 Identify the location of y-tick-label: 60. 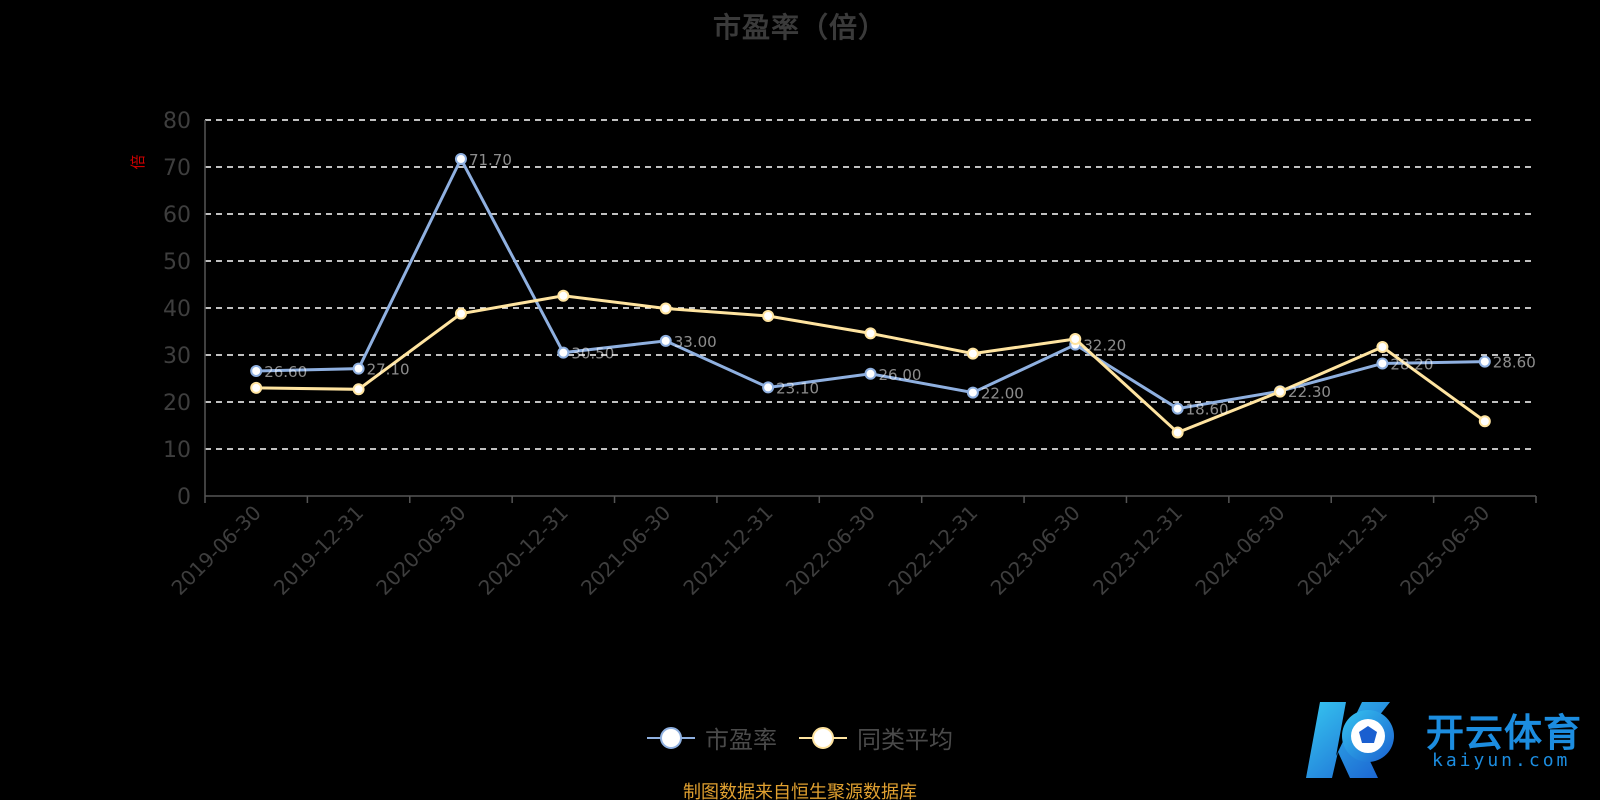
(177, 215).